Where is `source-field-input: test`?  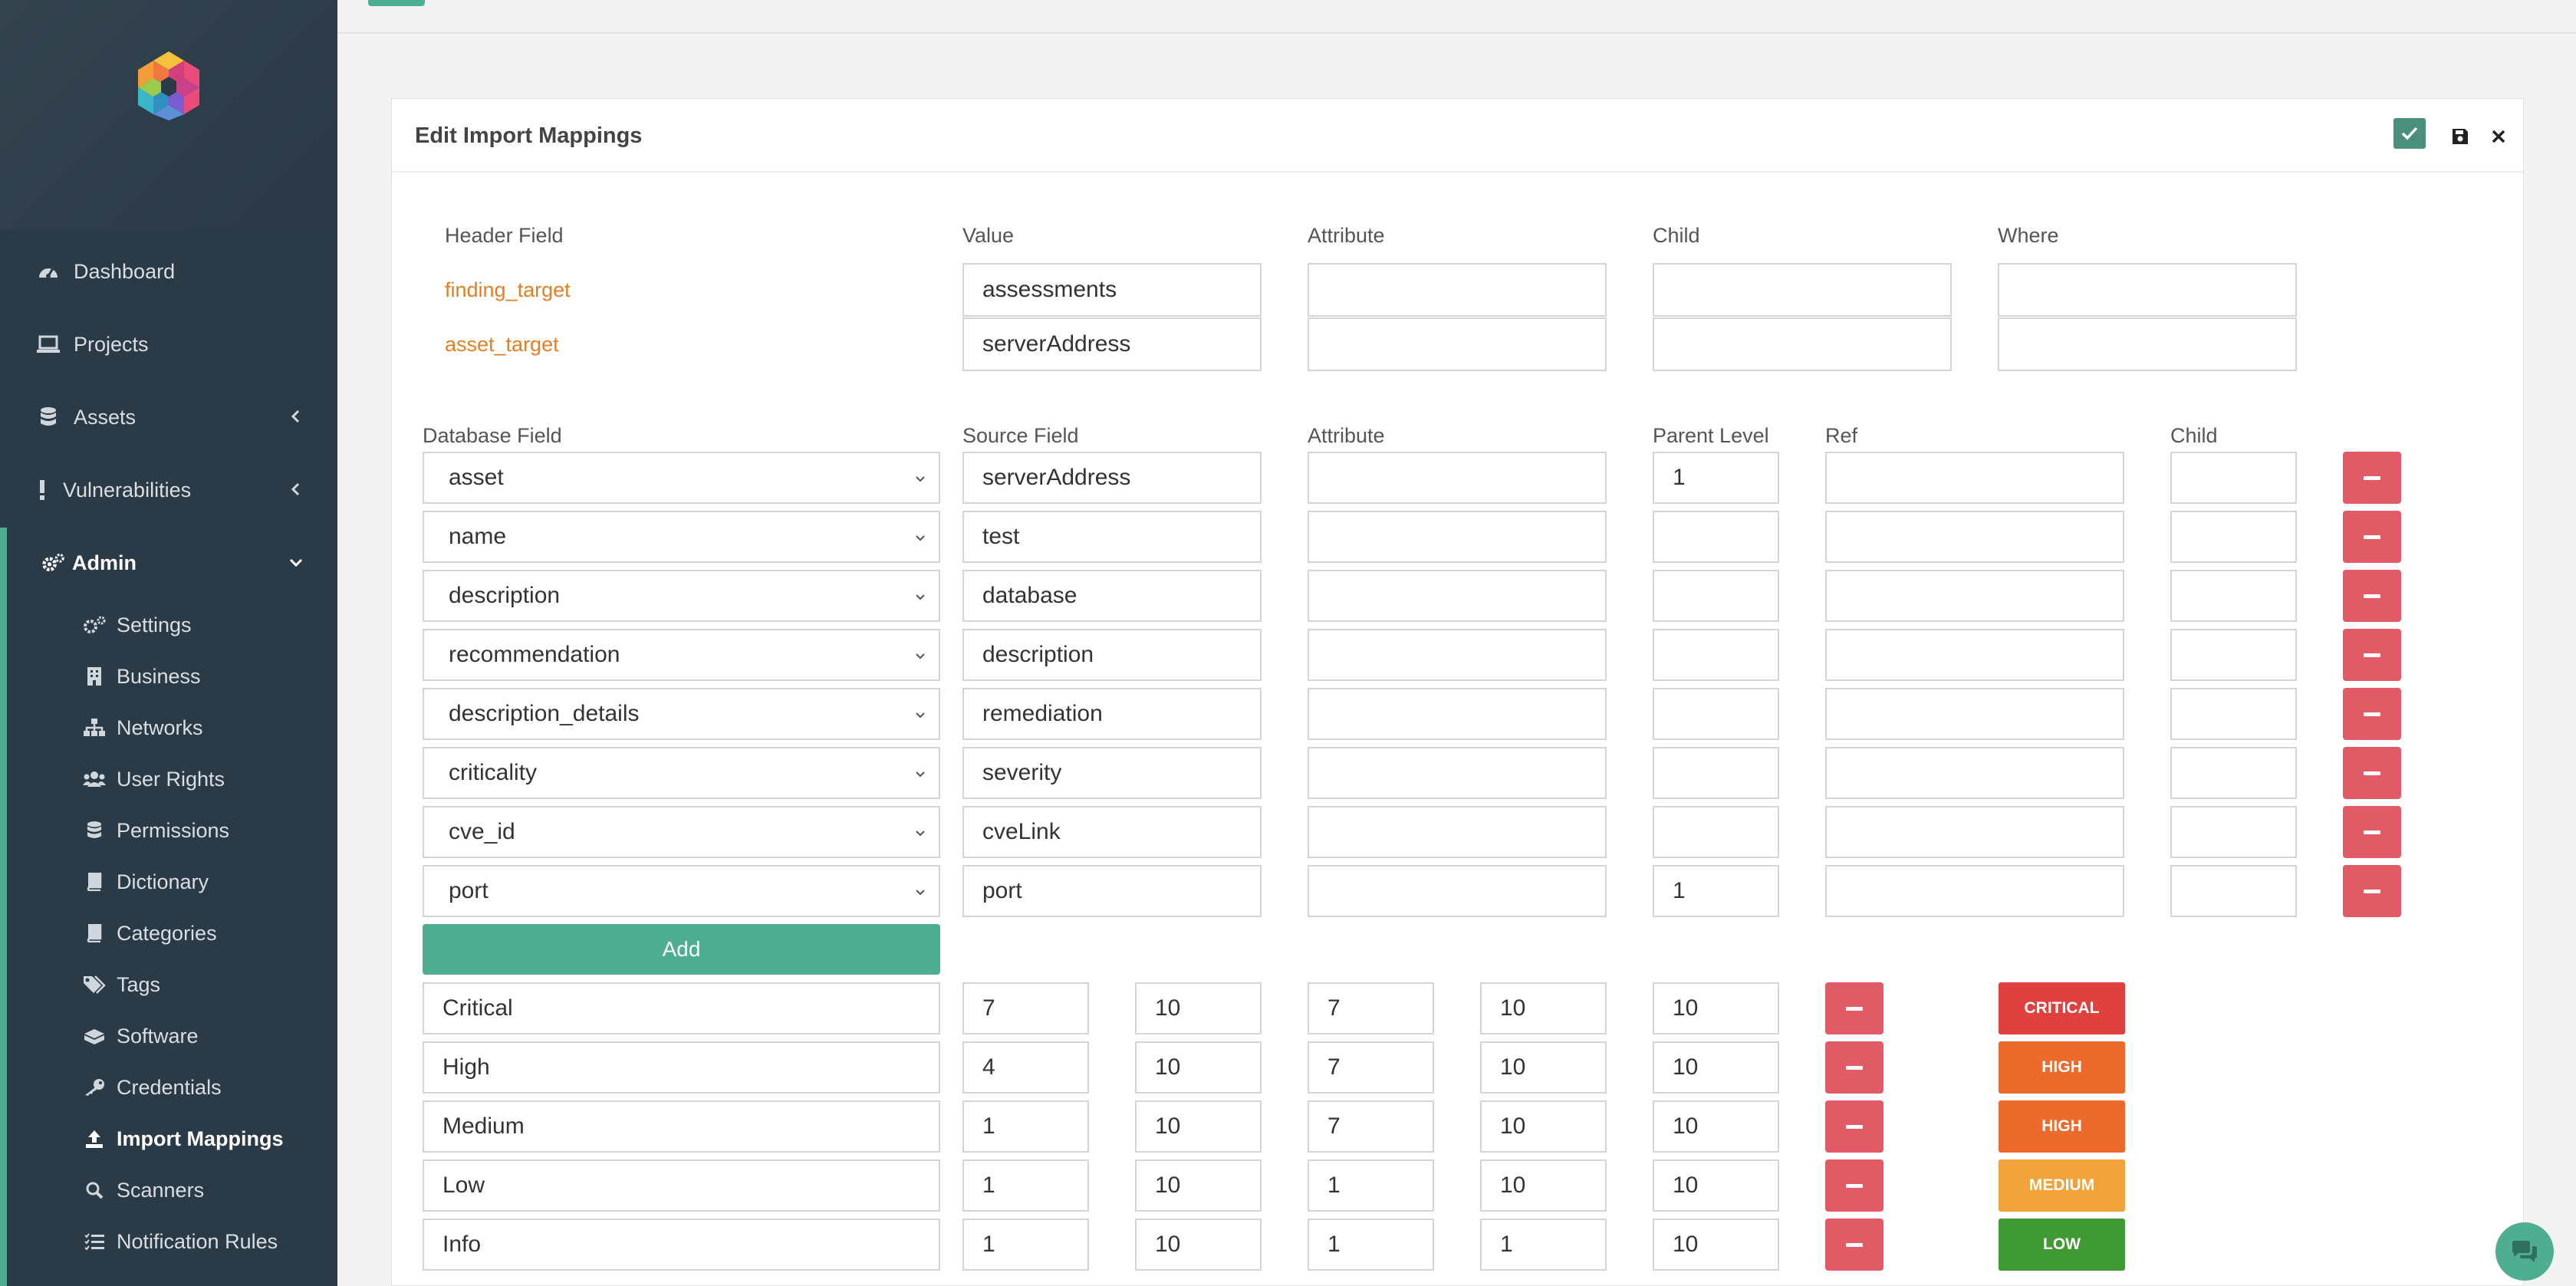 source-field-input: test is located at coordinates (1112, 537).